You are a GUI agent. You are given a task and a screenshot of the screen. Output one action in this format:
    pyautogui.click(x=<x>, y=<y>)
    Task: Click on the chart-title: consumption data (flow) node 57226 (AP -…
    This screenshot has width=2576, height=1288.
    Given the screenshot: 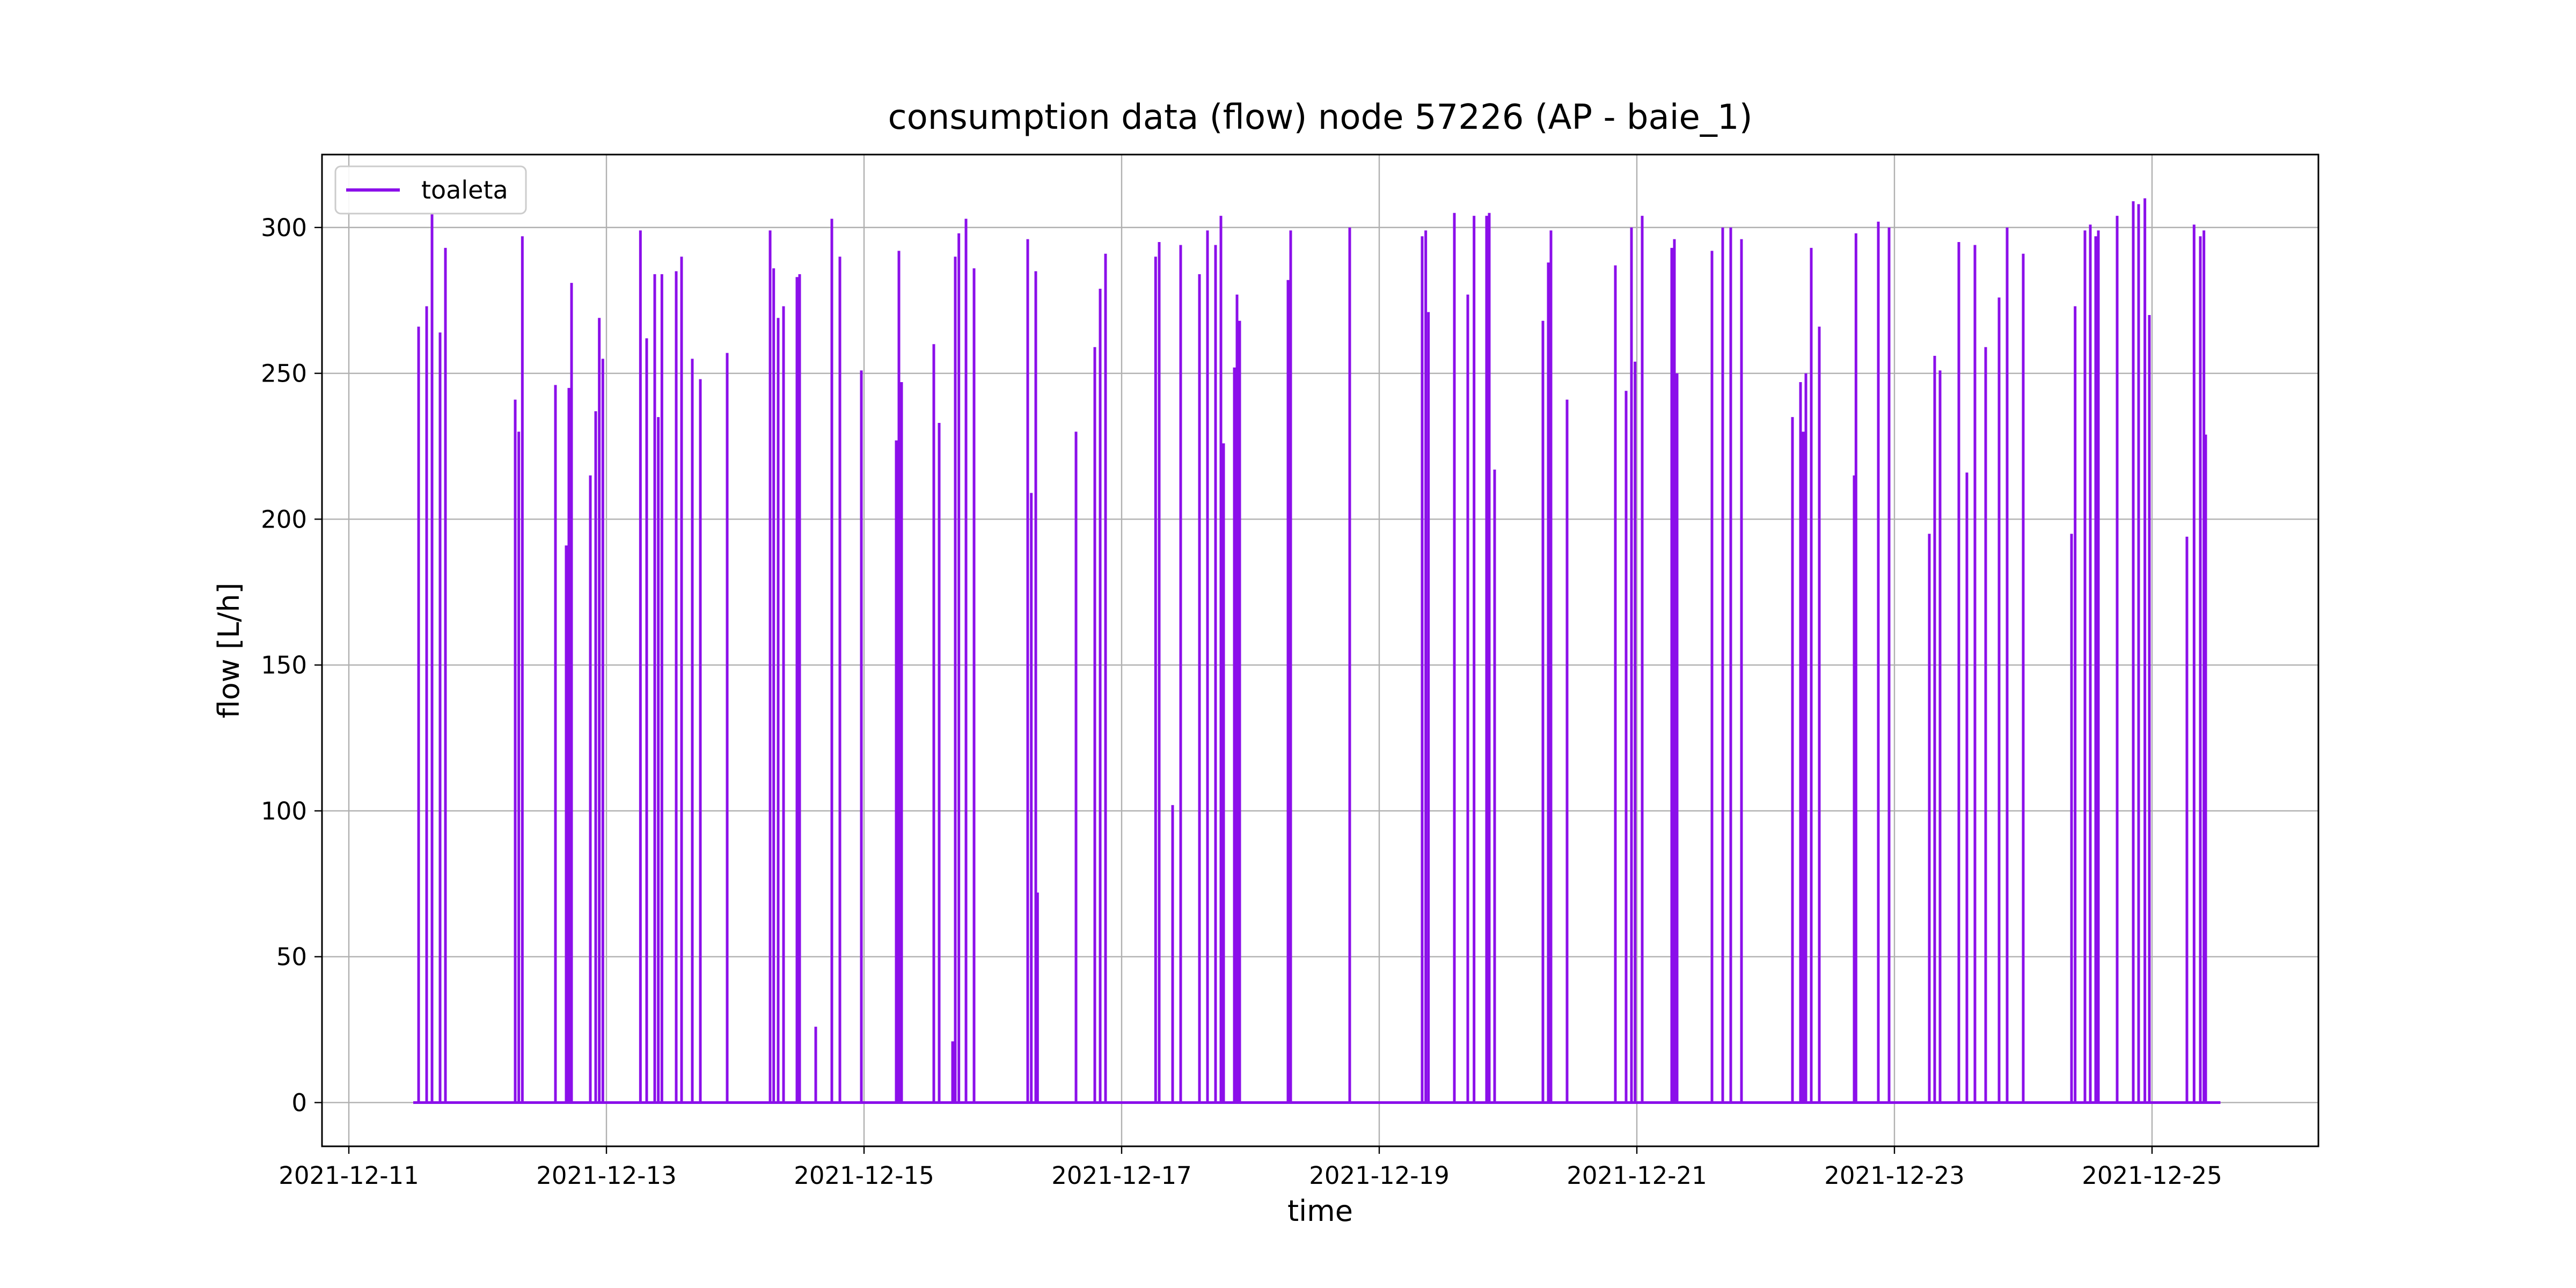 What is the action you would take?
    pyautogui.click(x=1320, y=117)
    